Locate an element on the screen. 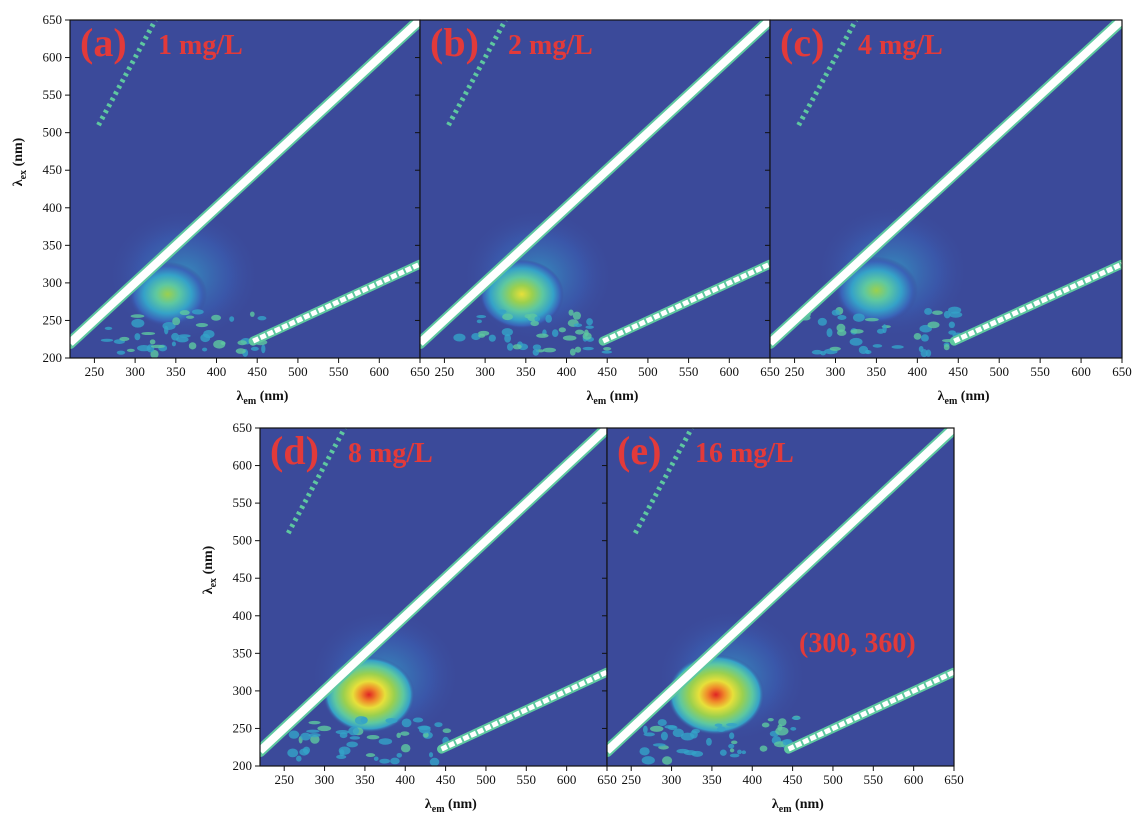  x-tick-label: 450 is located at coordinates (607, 371).